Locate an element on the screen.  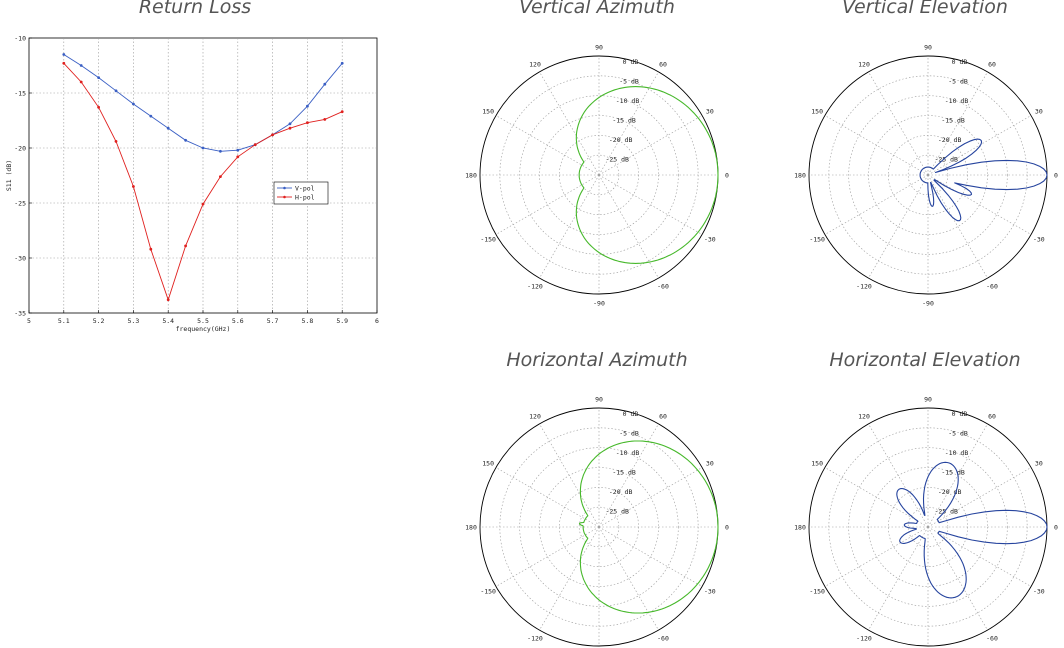
vertical-elevation-angle-label: 90 is located at coordinates (928, 48).